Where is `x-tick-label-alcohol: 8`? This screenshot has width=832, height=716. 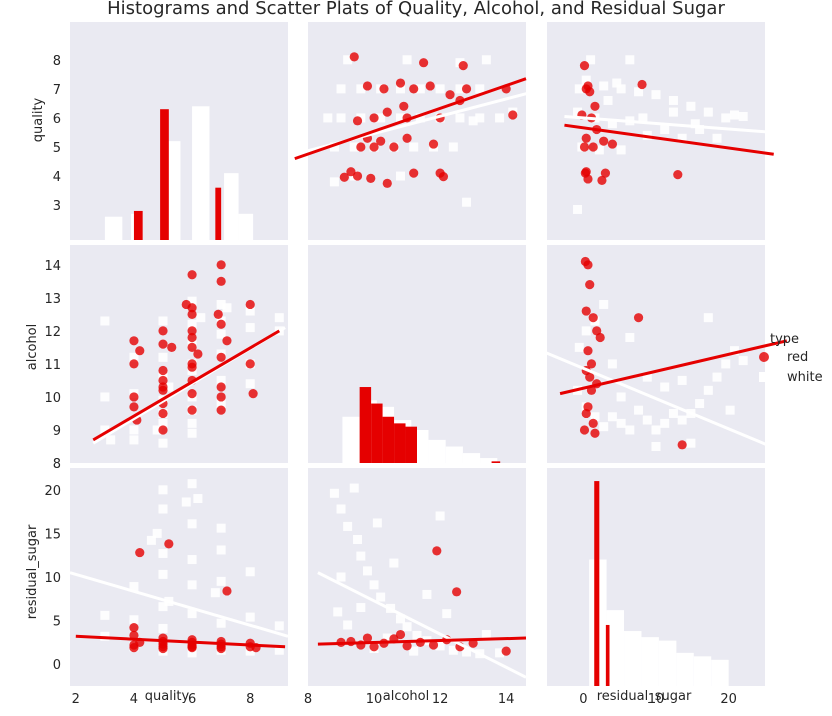 x-tick-label-alcohol: 8 is located at coordinates (308, 699).